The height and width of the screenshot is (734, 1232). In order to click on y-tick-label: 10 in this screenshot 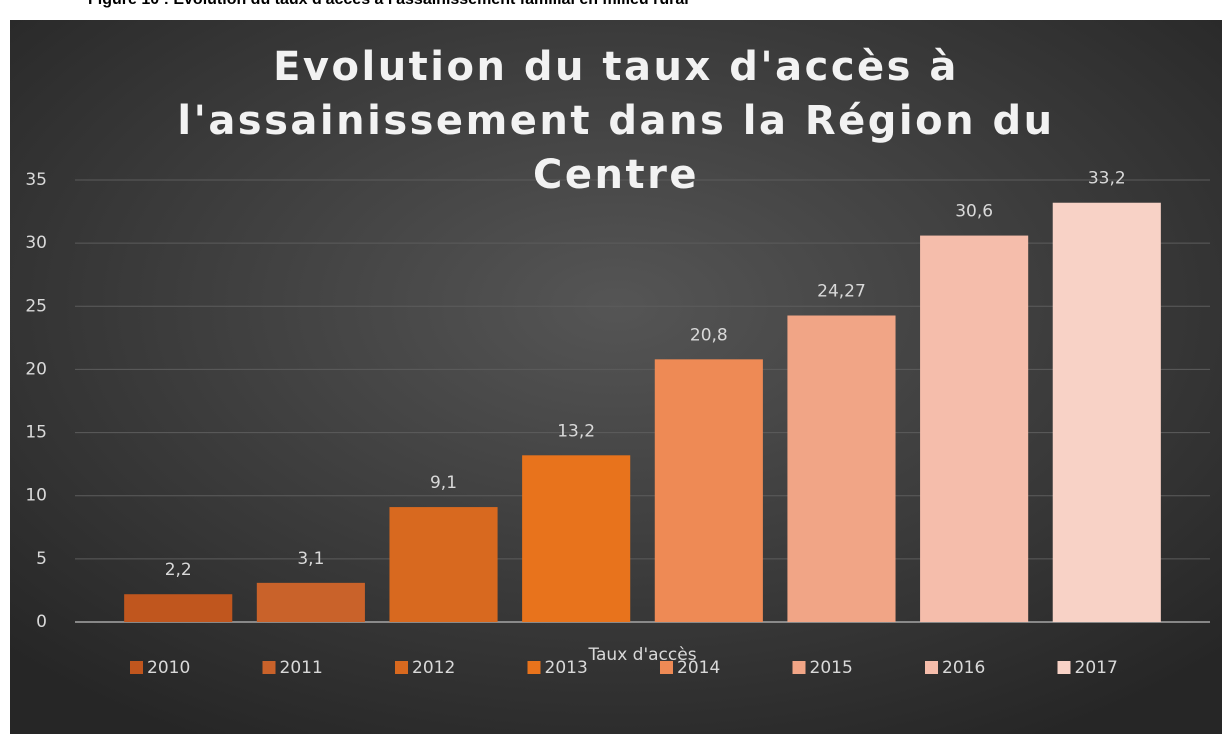, I will do `click(36, 496)`.